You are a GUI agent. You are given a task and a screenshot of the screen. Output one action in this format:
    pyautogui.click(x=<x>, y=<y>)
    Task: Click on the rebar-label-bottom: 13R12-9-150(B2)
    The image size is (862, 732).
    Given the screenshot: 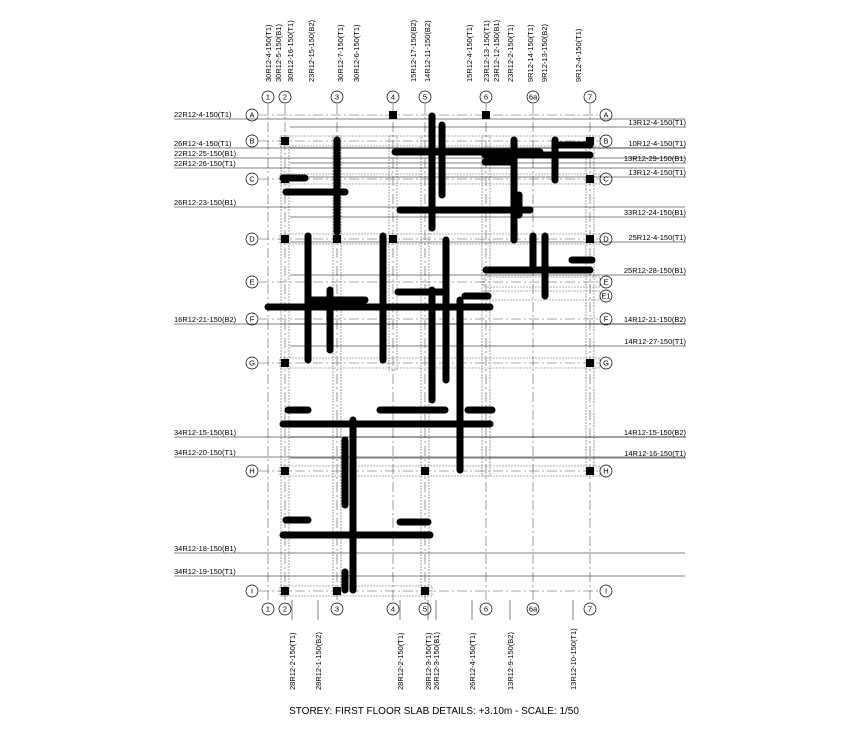 What is the action you would take?
    pyautogui.click(x=510, y=661)
    